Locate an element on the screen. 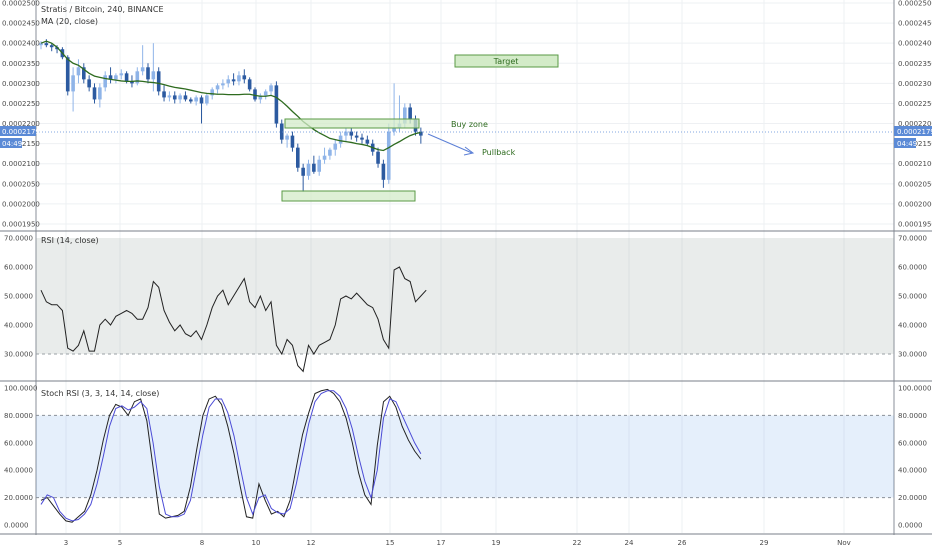 The image size is (932, 554). y-tick-stoch: 60.0000 is located at coordinates (18, 443).